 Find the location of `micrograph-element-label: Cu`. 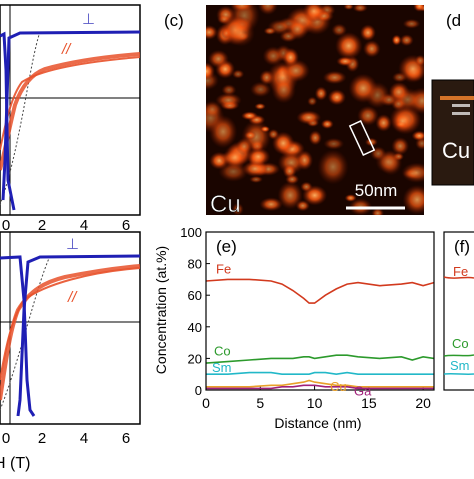

micrograph-element-label: Cu is located at coordinates (225, 204).